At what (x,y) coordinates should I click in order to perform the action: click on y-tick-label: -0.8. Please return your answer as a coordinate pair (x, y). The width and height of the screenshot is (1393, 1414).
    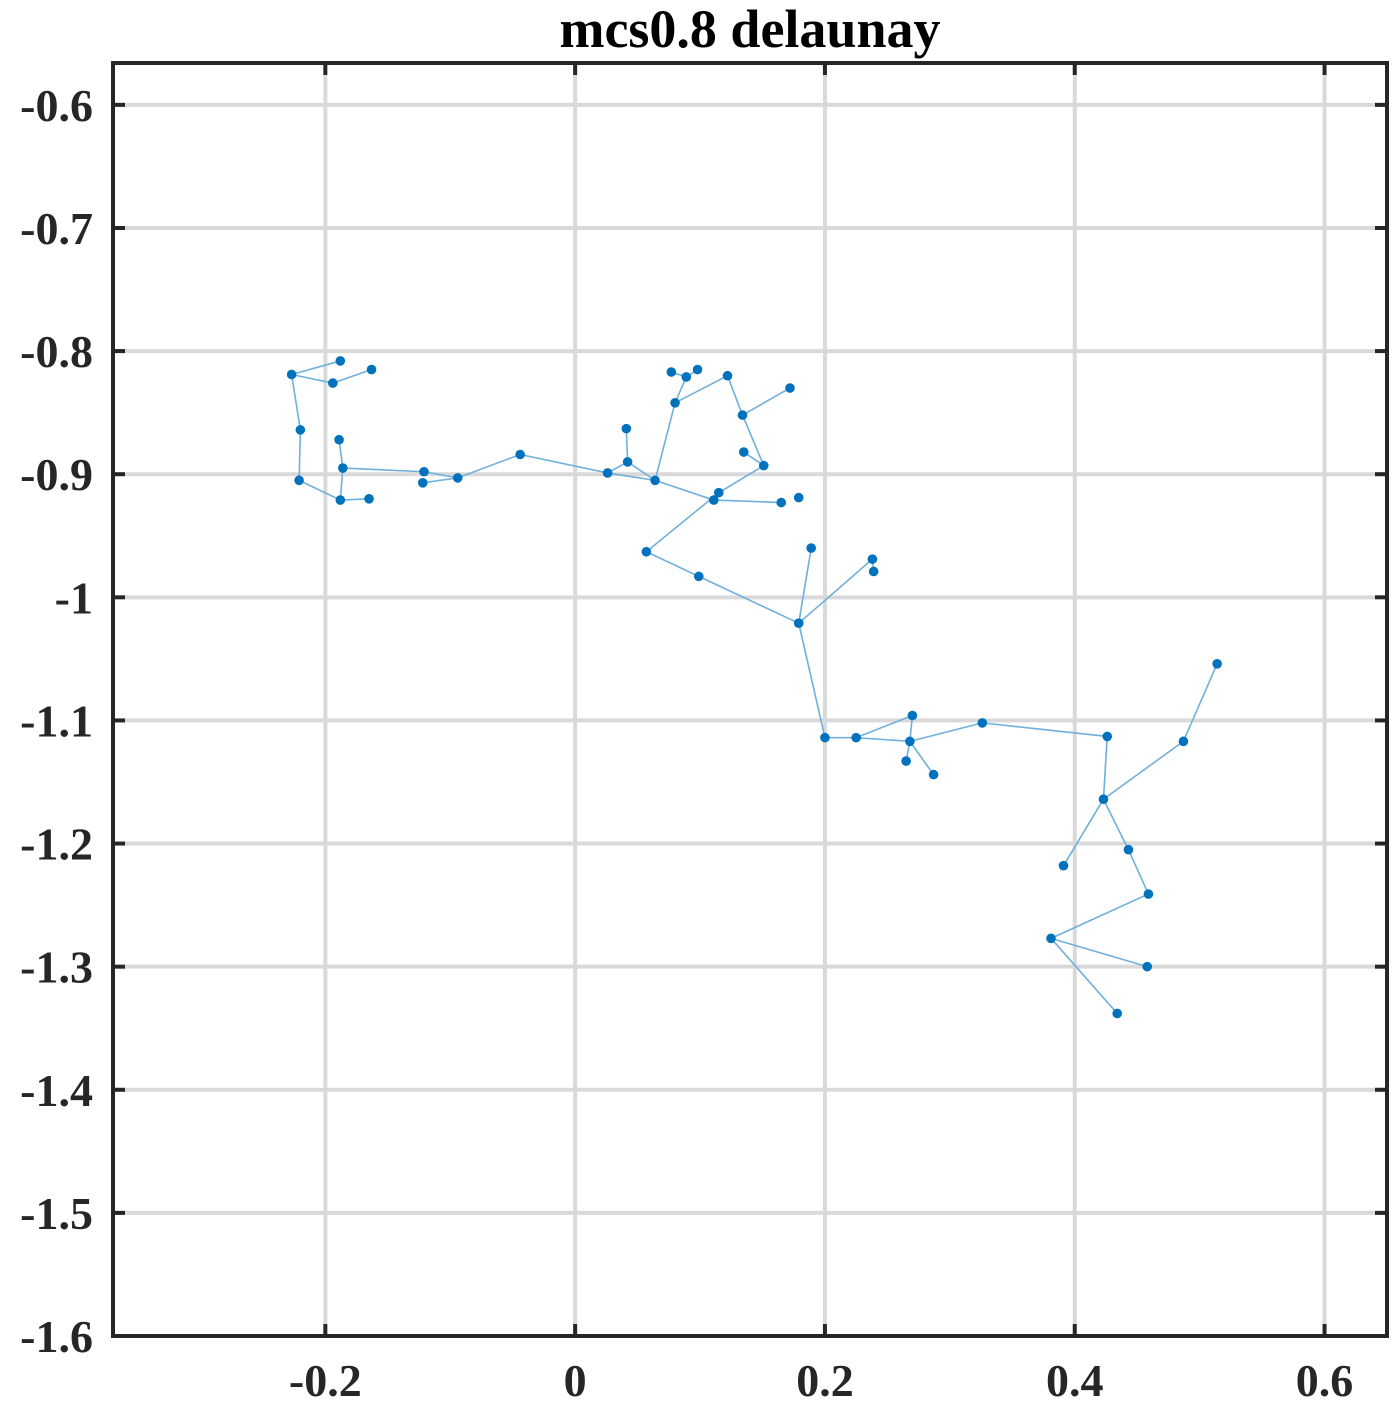
    Looking at the image, I should click on (56, 351).